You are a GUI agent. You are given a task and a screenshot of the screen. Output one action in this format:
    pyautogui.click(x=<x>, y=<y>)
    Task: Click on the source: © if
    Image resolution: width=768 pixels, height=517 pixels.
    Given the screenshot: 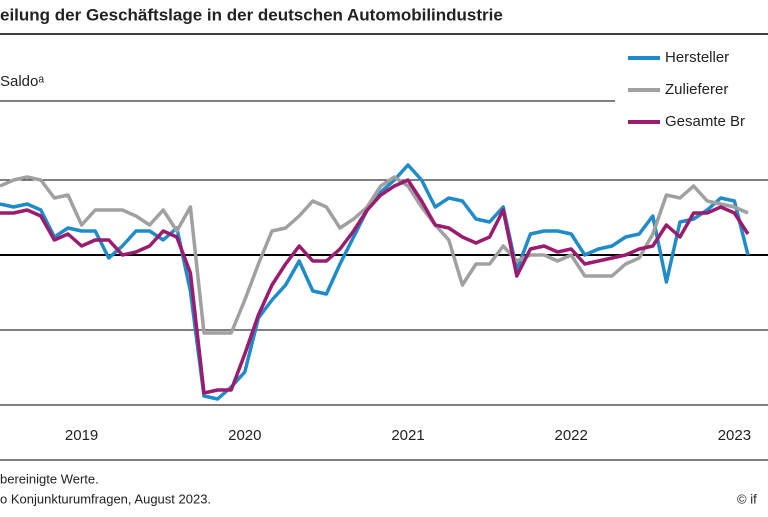 What is the action you would take?
    pyautogui.click(x=747, y=498)
    